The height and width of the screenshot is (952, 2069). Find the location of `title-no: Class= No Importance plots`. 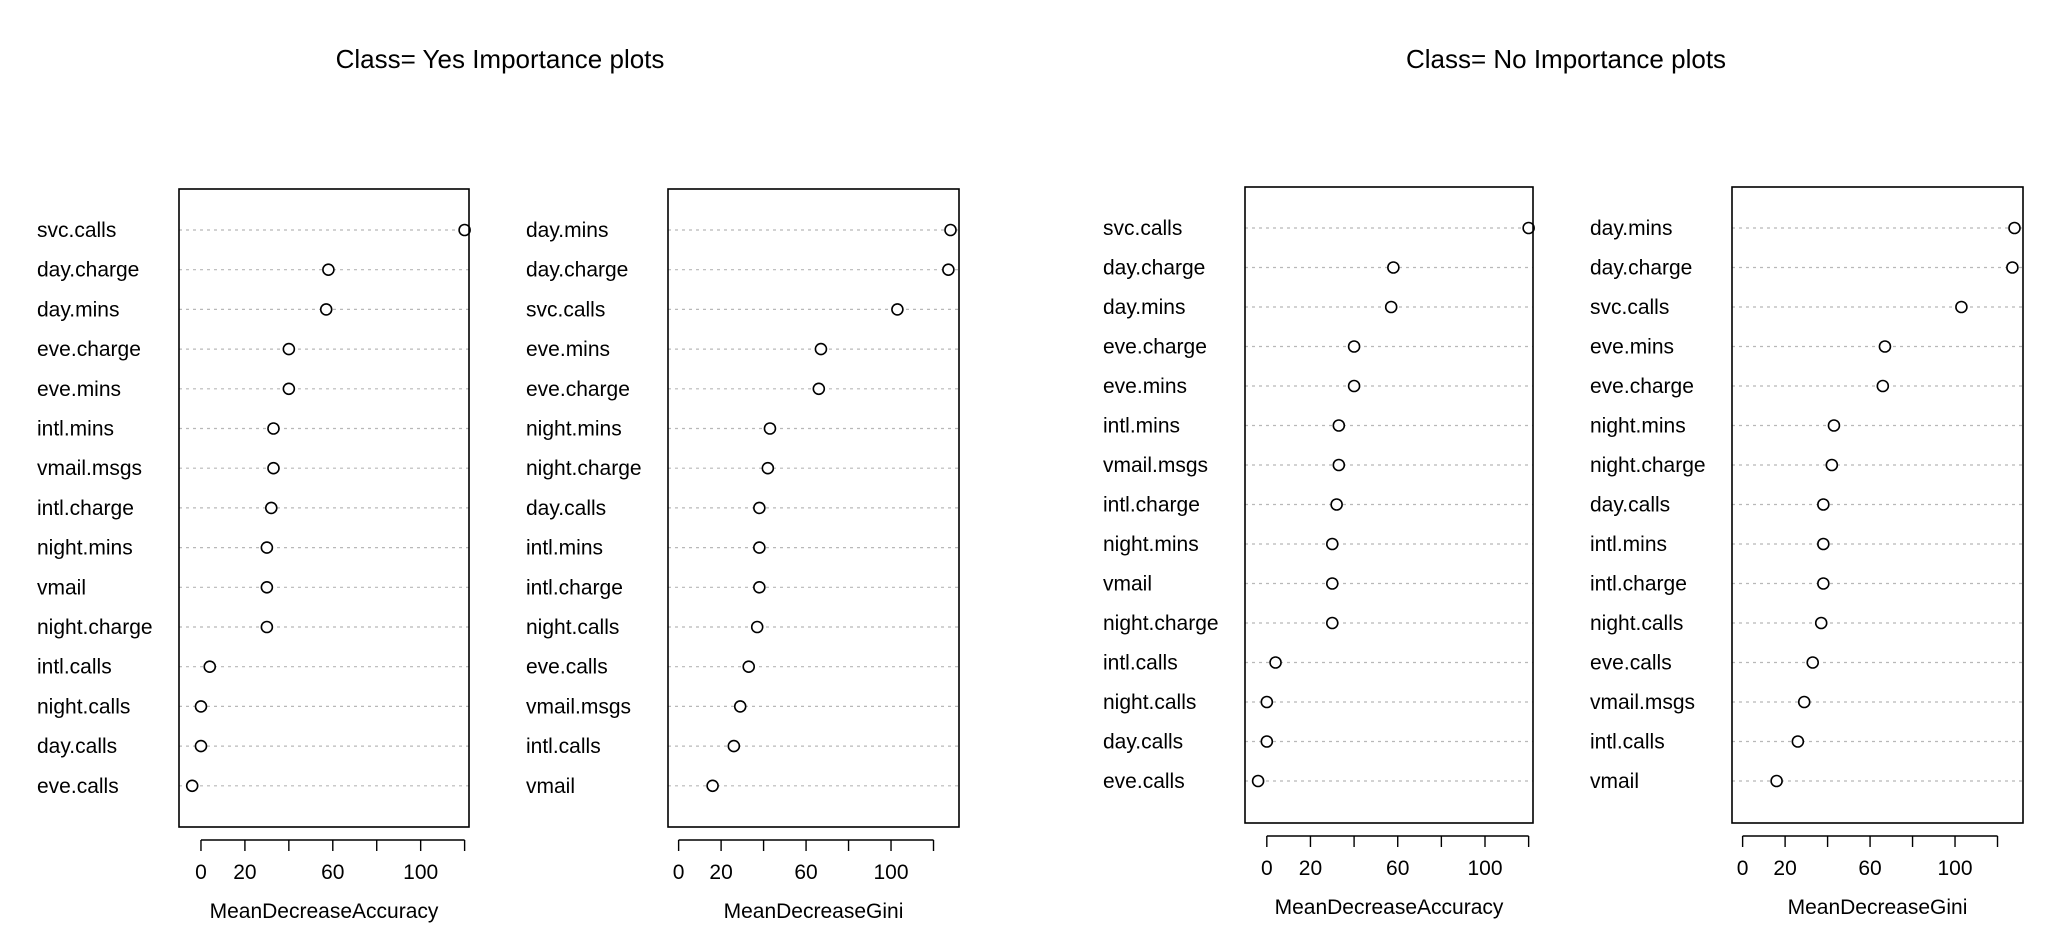

title-no: Class= No Importance plots is located at coordinates (1566, 59).